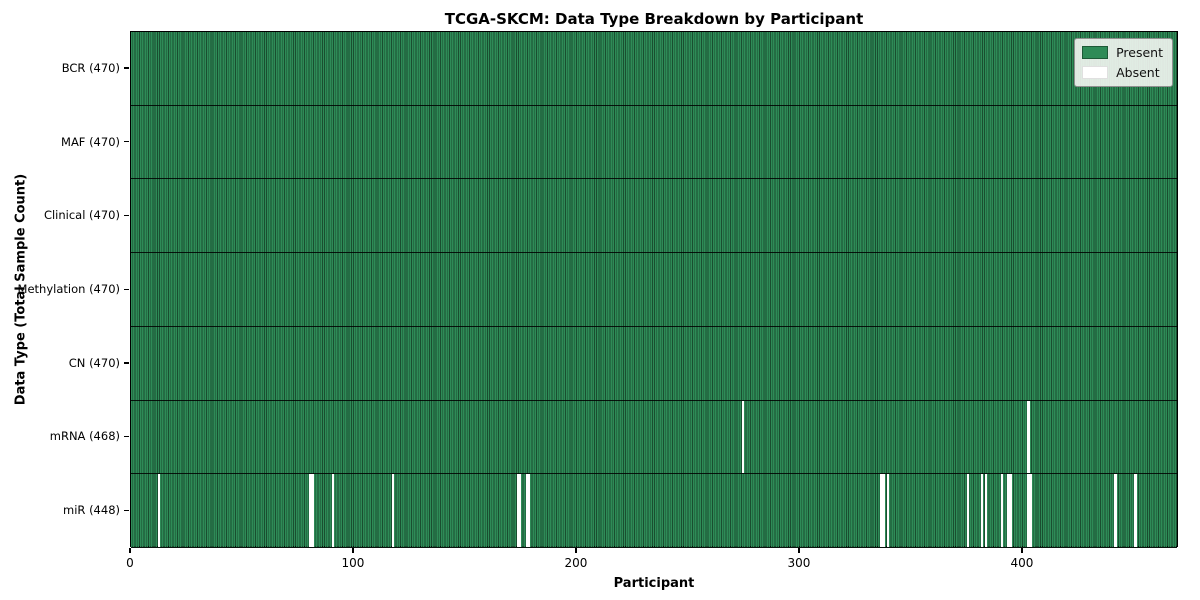 The height and width of the screenshot is (600, 1200). Describe the element at coordinates (94, 362) in the screenshot. I see `y-tick-label: CN (470)` at that location.